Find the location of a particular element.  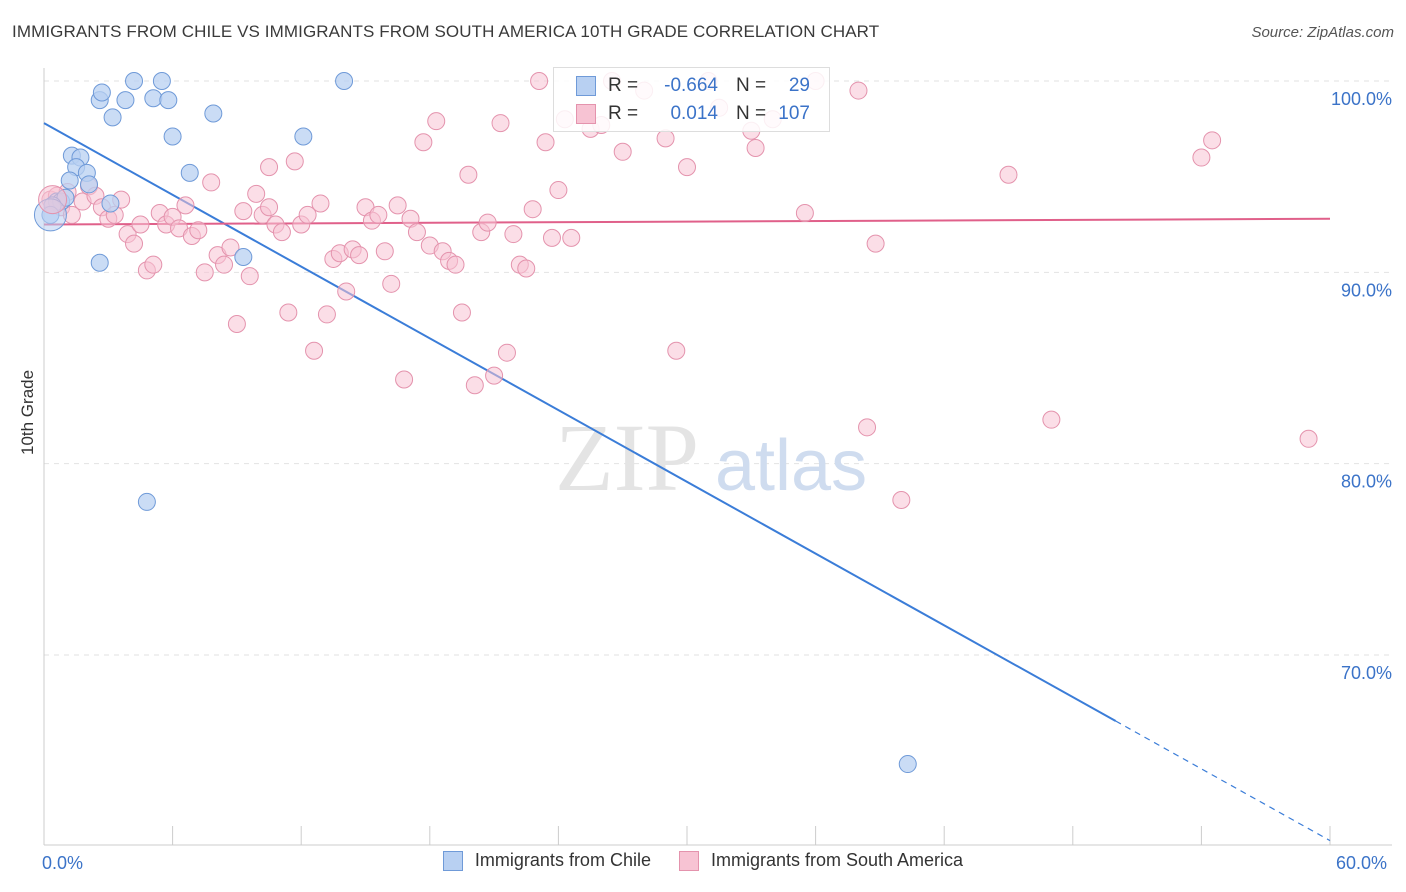

series-label-south-america: Immigrants from South America is located at coordinates (837, 860).